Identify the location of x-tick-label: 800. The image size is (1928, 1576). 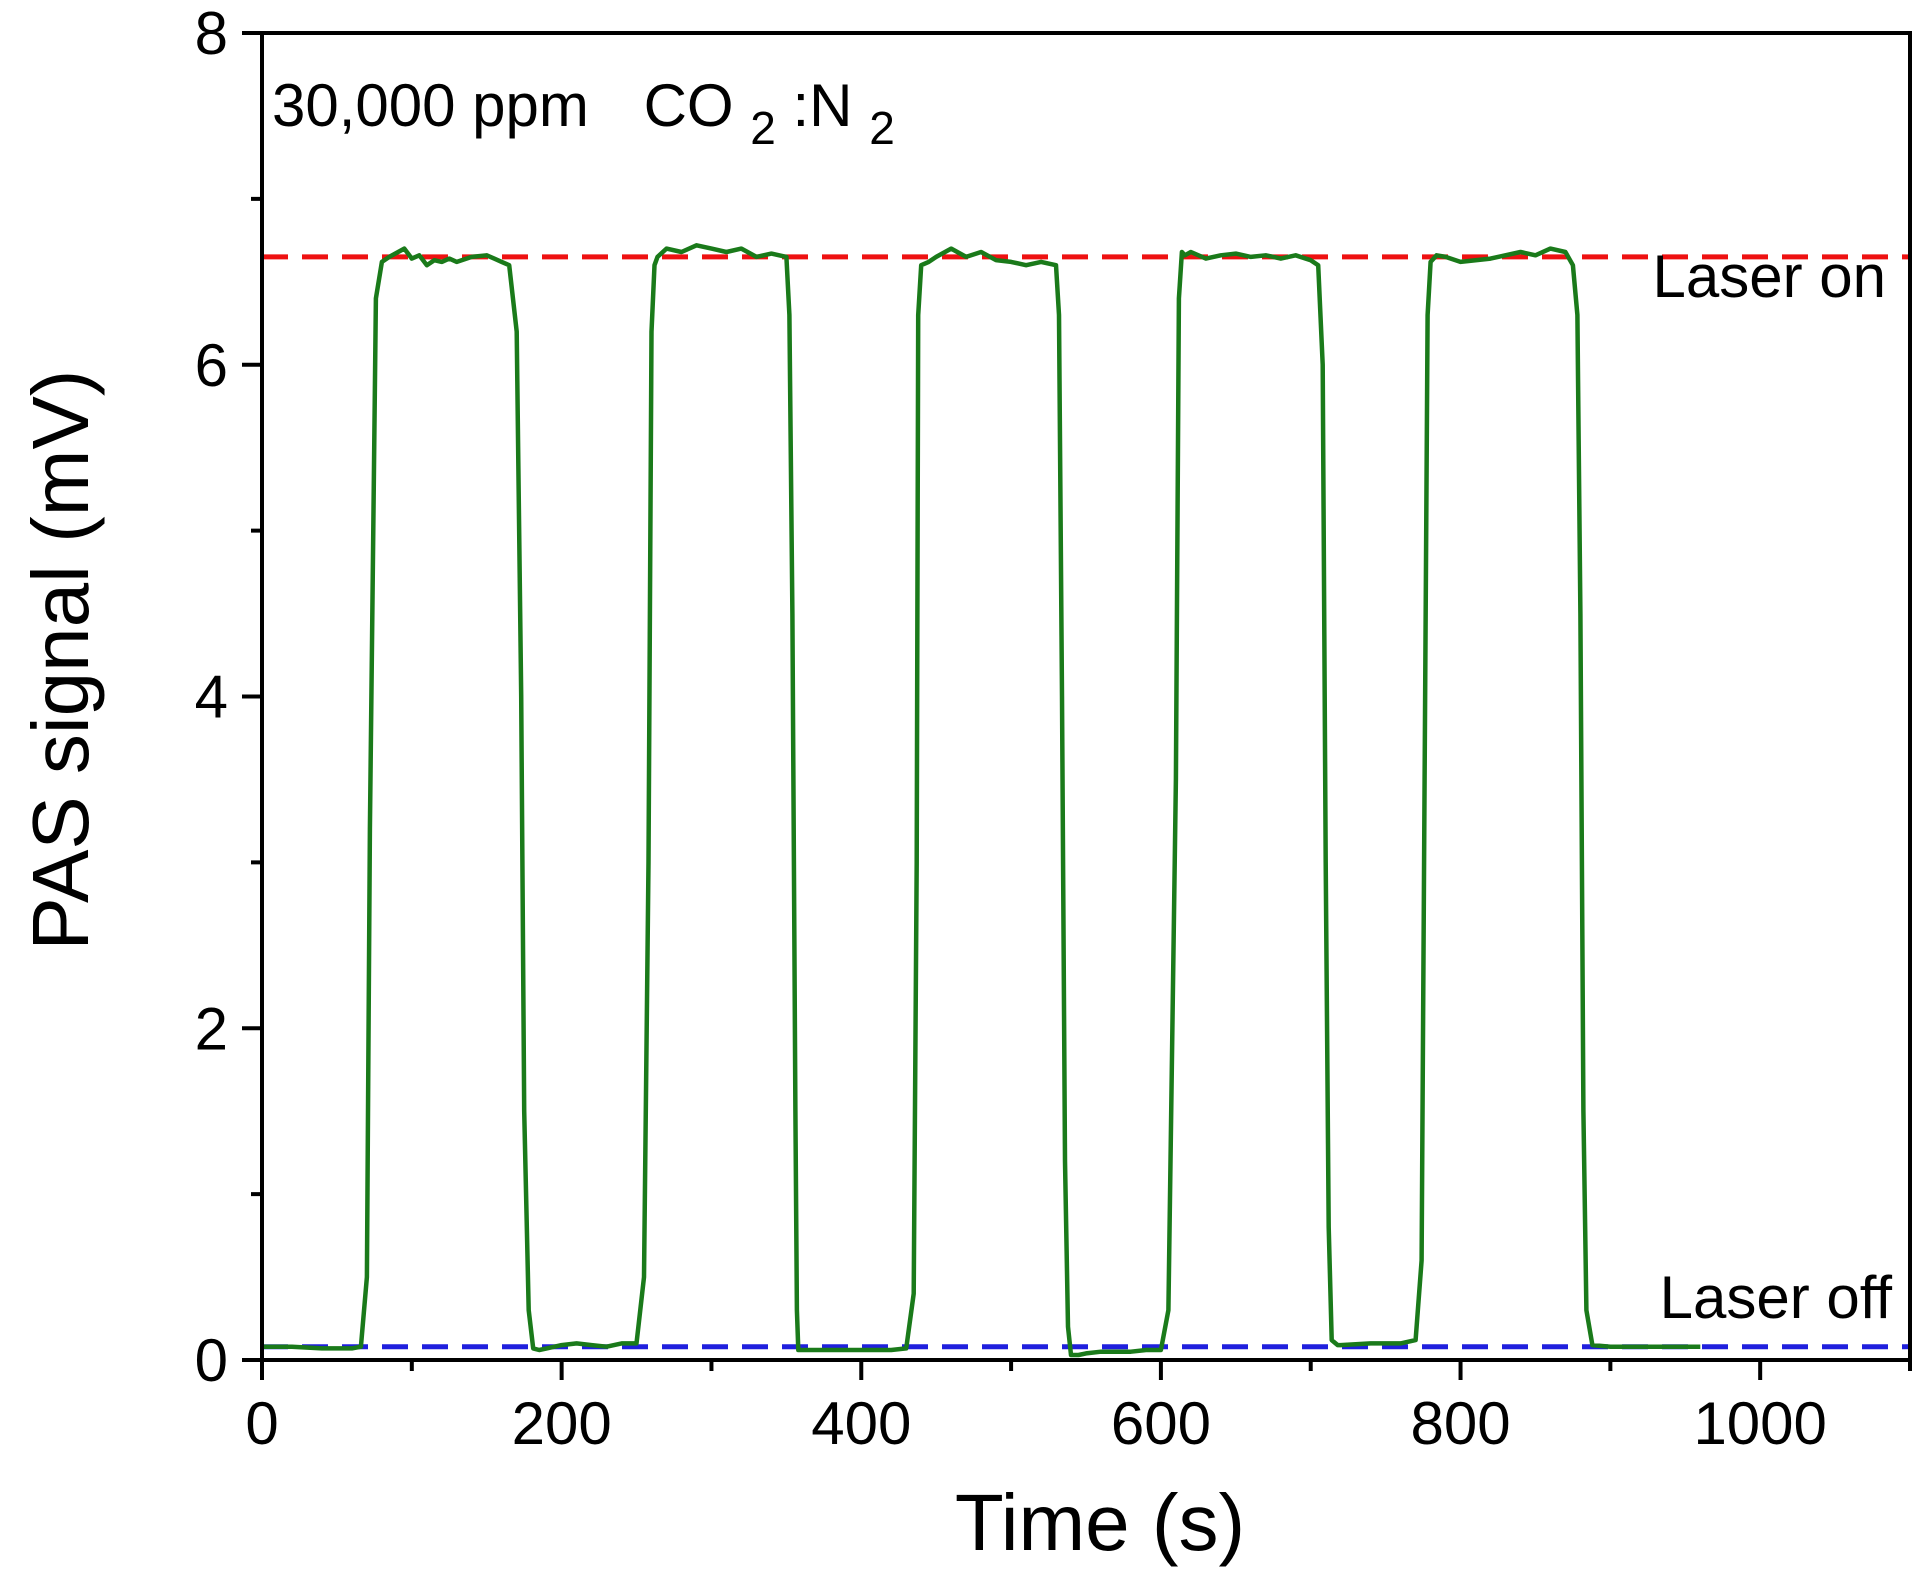
(1460, 1423).